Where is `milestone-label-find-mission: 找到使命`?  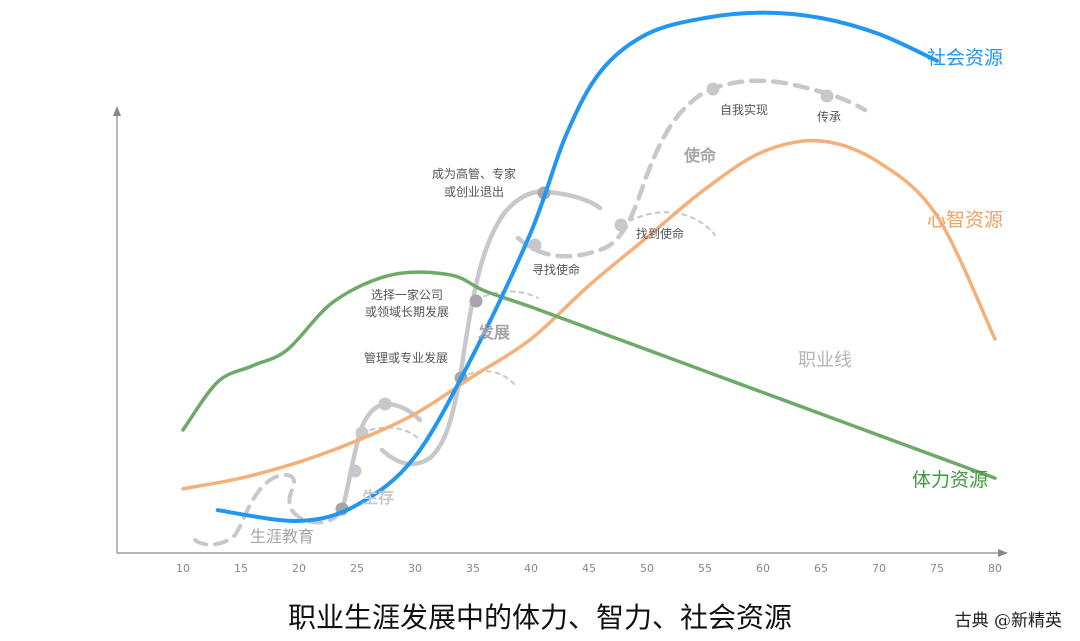 milestone-label-find-mission: 找到使命 is located at coordinates (660, 233).